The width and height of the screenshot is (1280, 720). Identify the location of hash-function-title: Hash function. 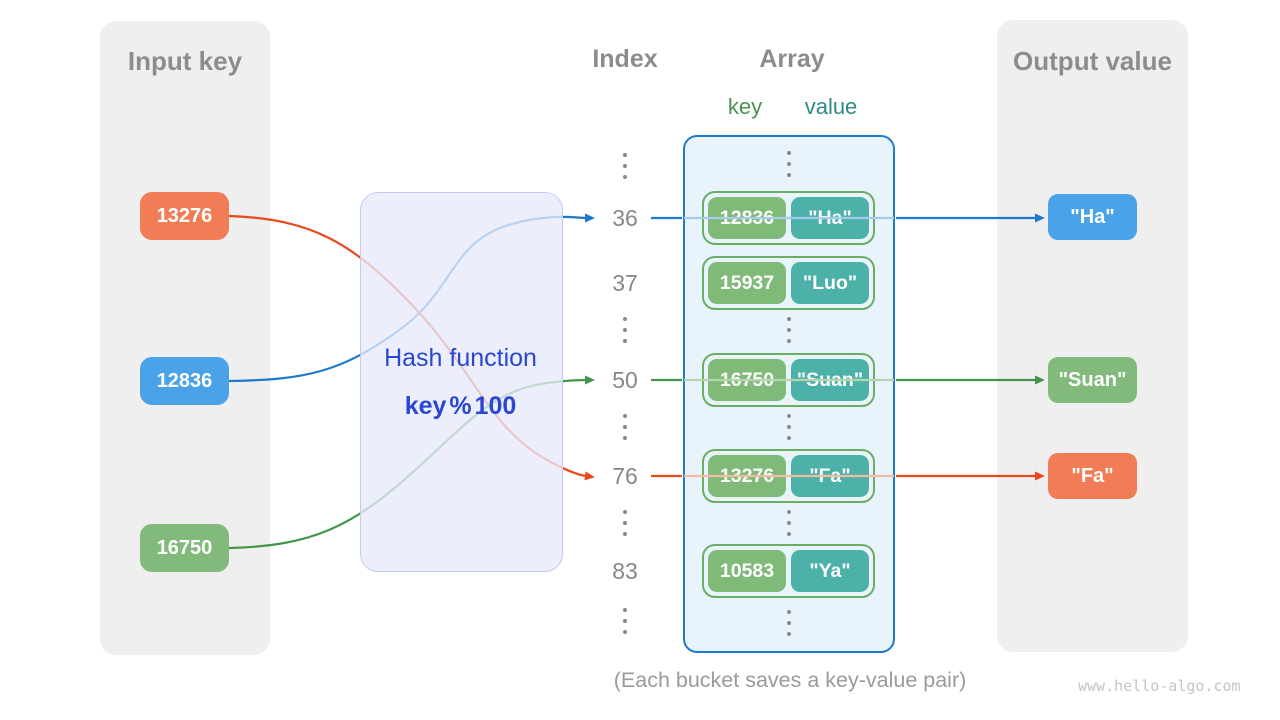
(460, 358).